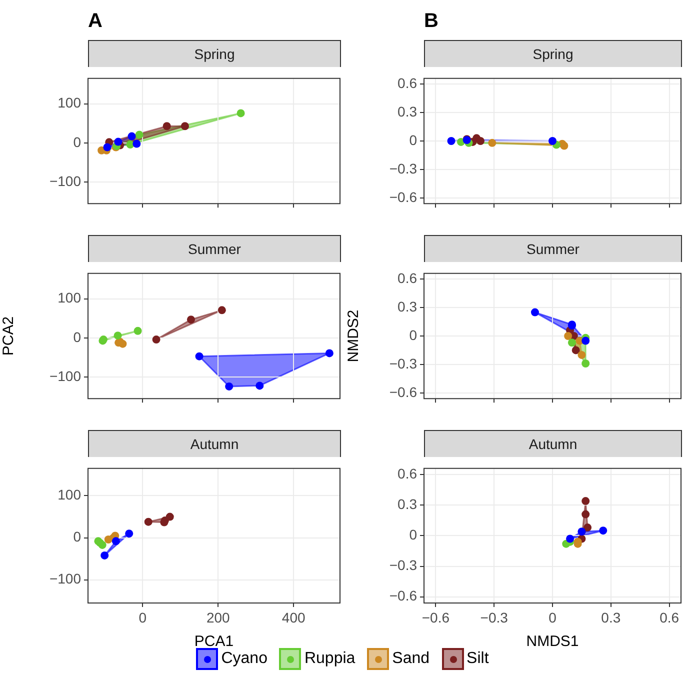  I want to click on x-tick-label: −0.3, so click(494, 617).